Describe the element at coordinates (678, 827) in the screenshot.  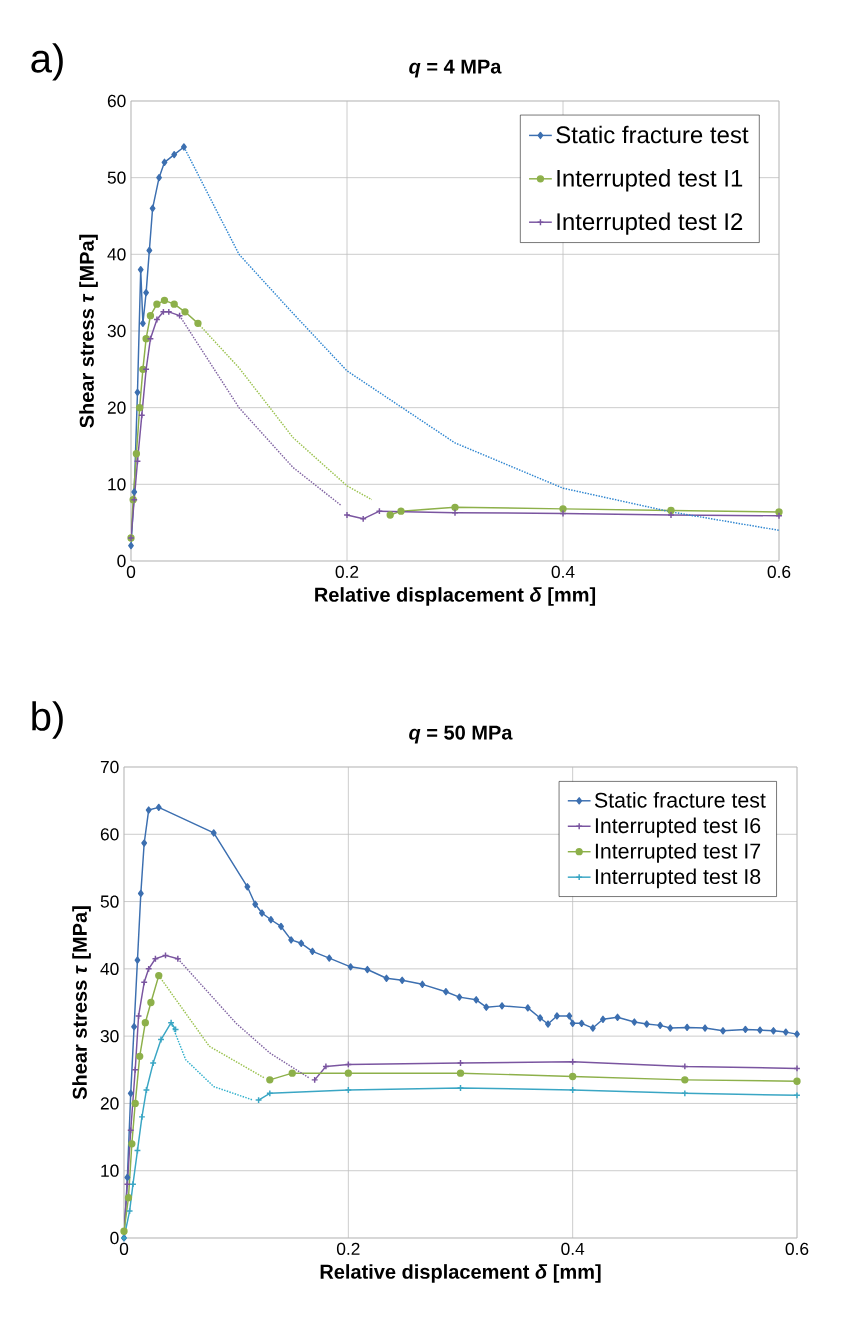
I see `legend-label: Interrupted test I6` at that location.